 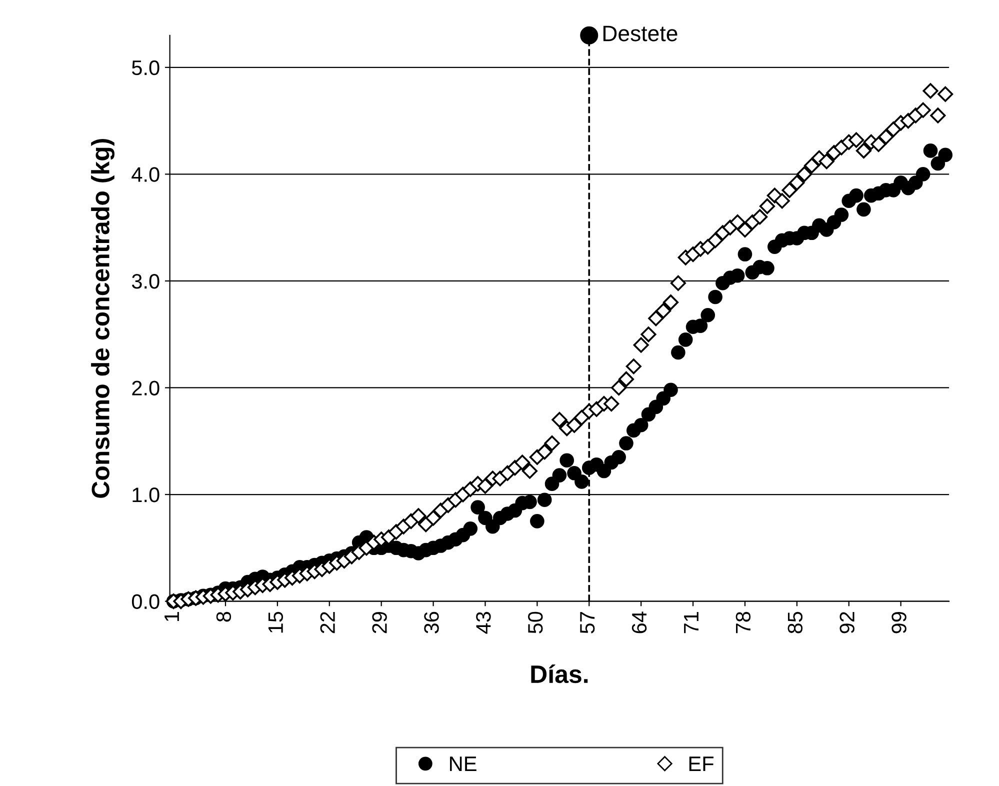 What do you see at coordinates (171, 617) in the screenshot?
I see `x-tick-label: 1` at bounding box center [171, 617].